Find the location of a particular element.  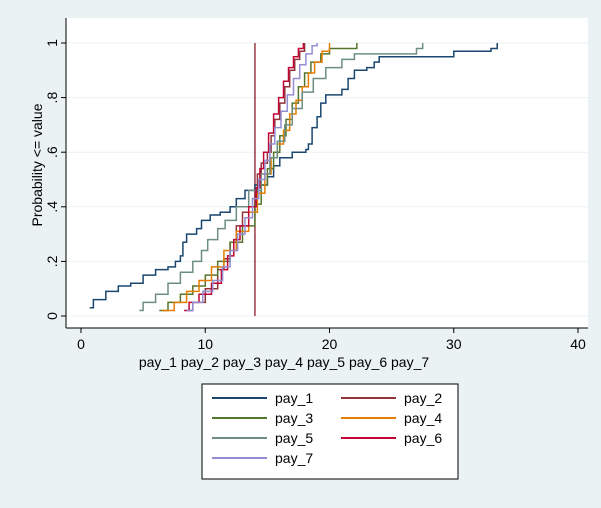

legend-label-pay_3: pay_3 is located at coordinates (294, 418).